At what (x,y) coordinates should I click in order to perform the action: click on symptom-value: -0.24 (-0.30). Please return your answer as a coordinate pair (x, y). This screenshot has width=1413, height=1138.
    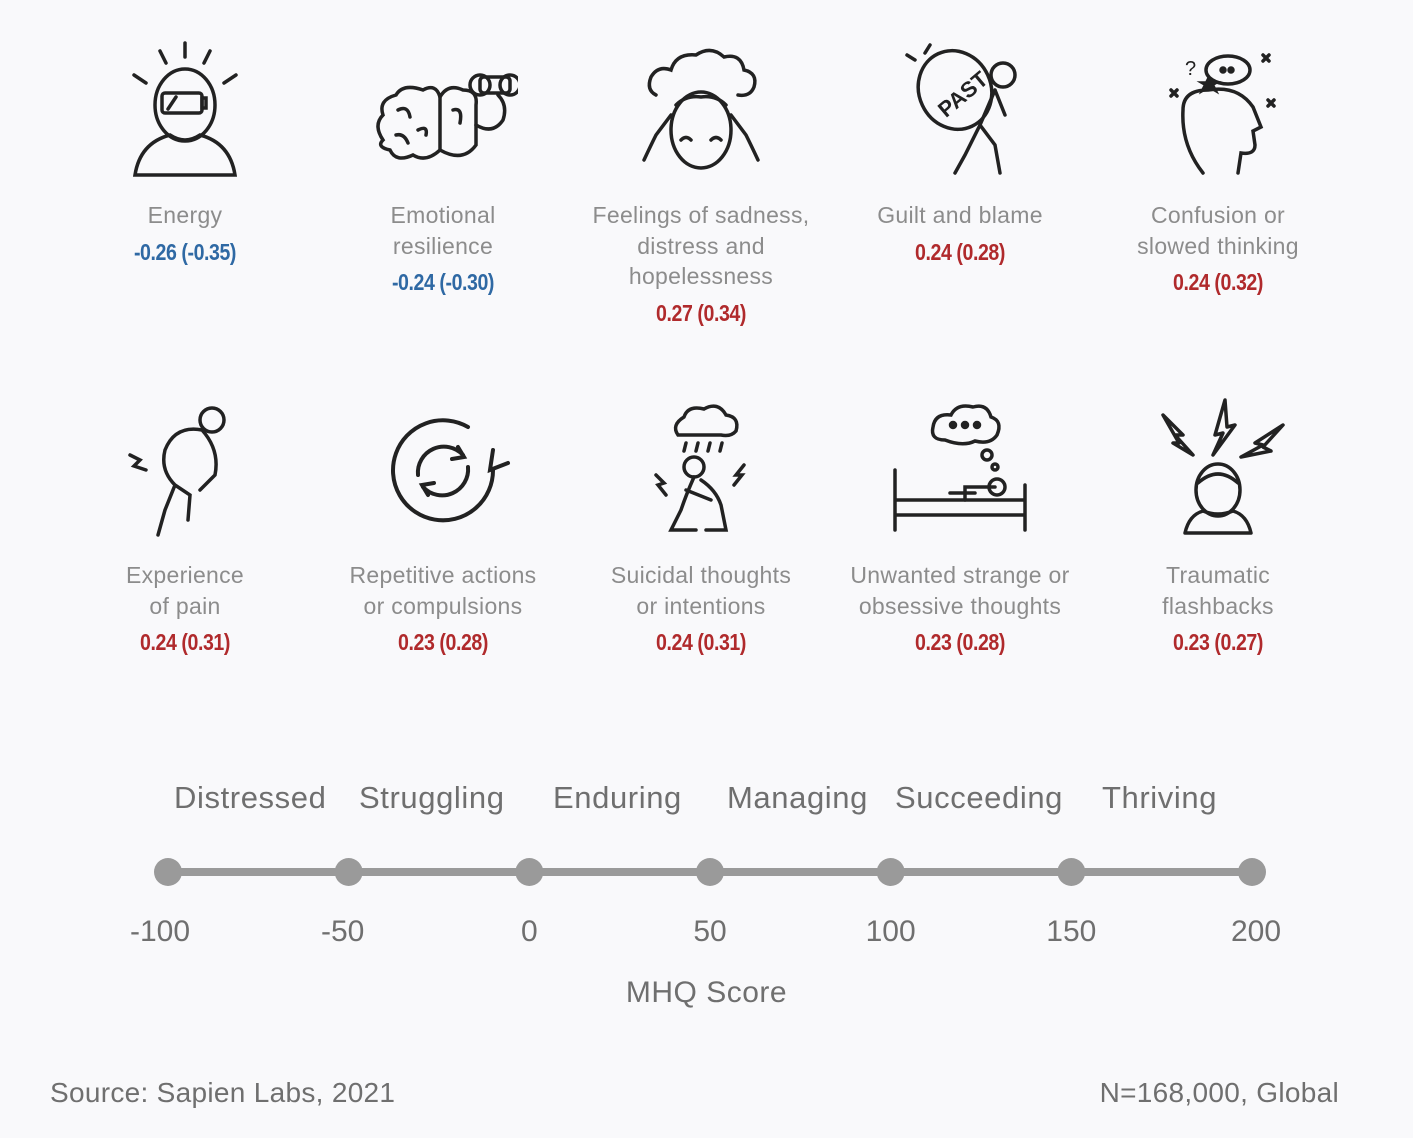
    Looking at the image, I should click on (443, 282).